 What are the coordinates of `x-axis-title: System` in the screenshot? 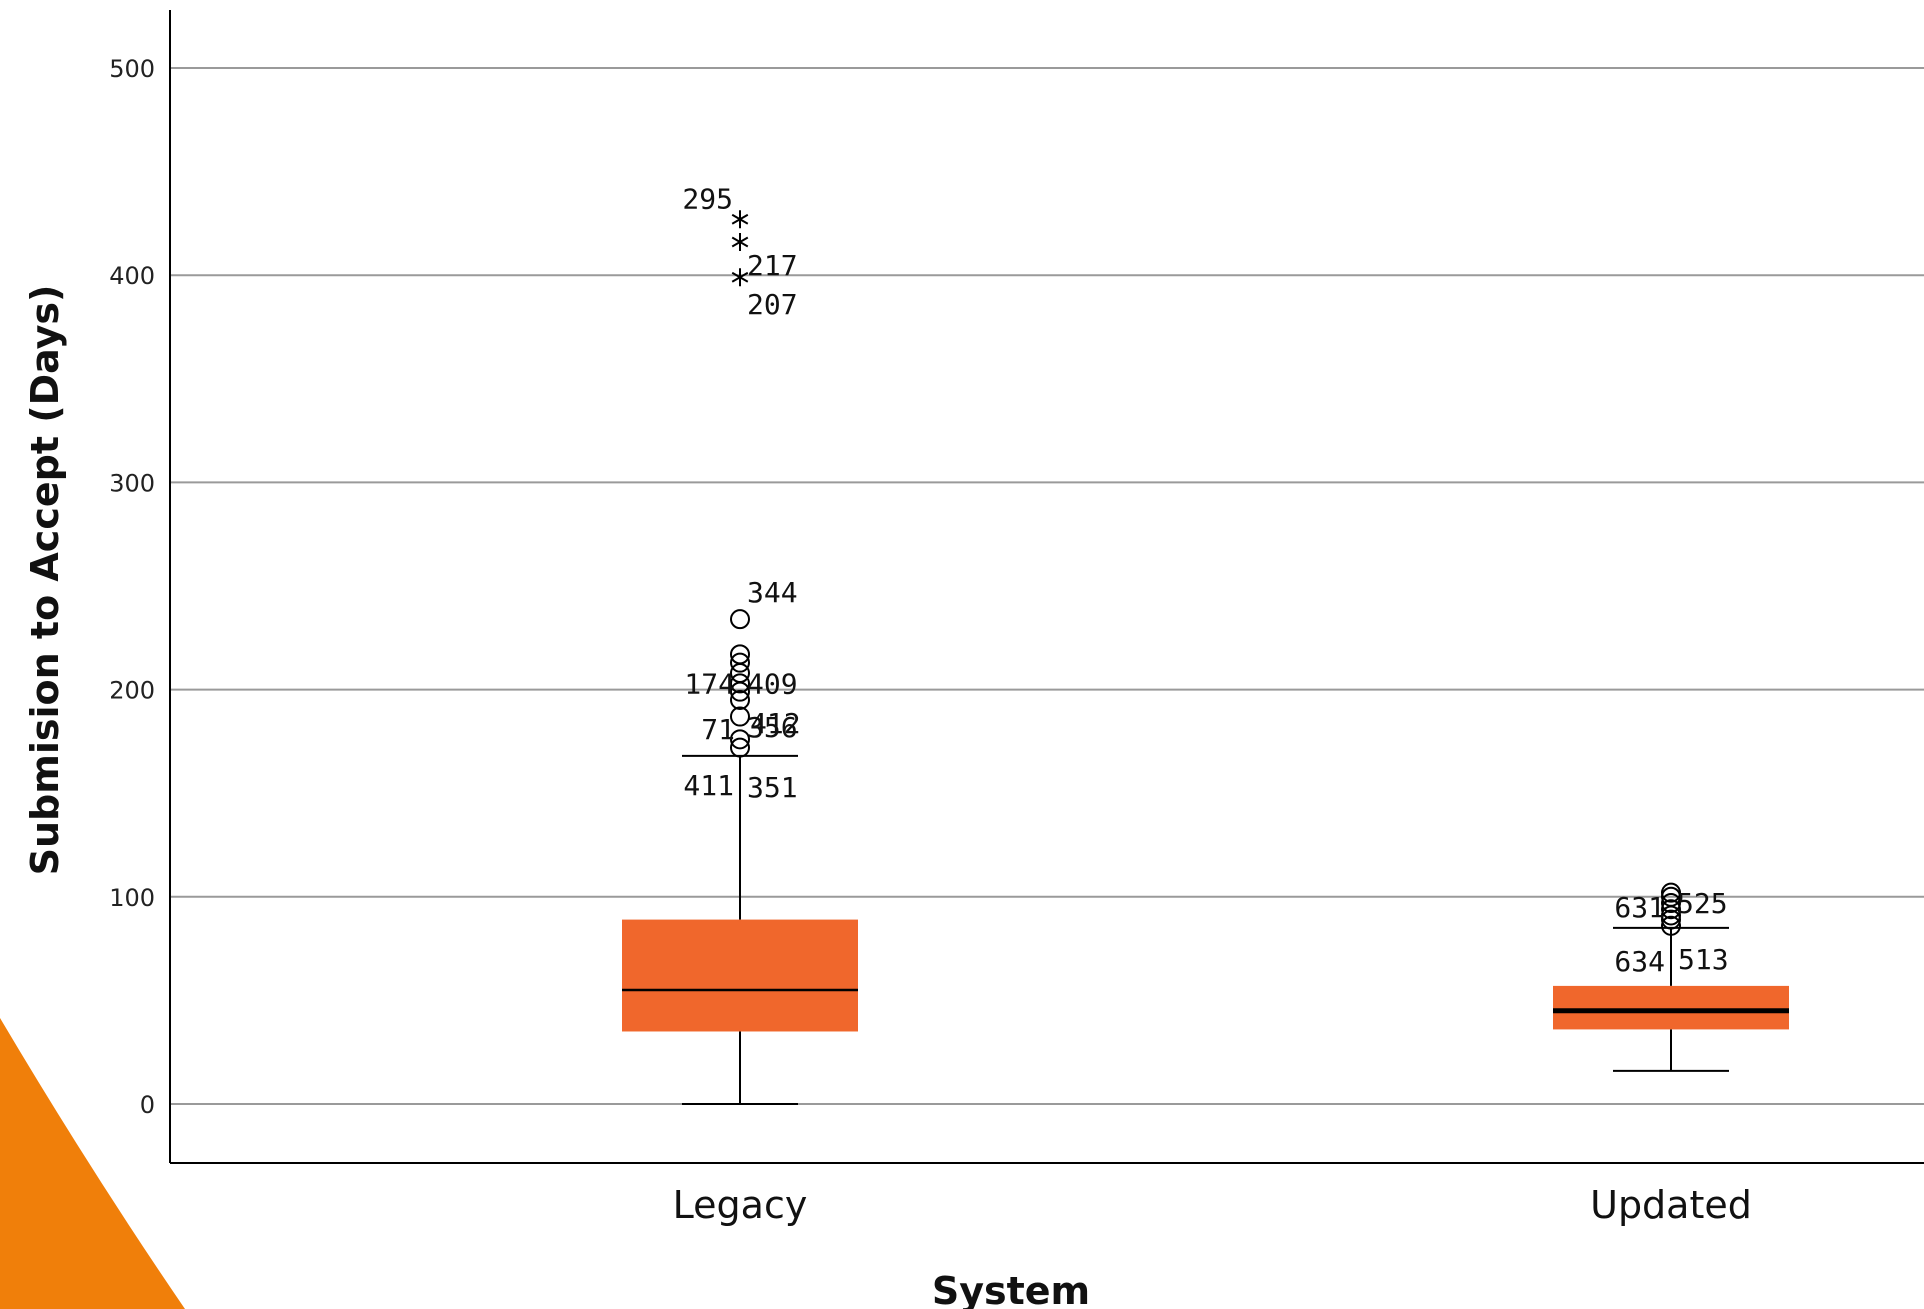 It's located at (1011, 1289).